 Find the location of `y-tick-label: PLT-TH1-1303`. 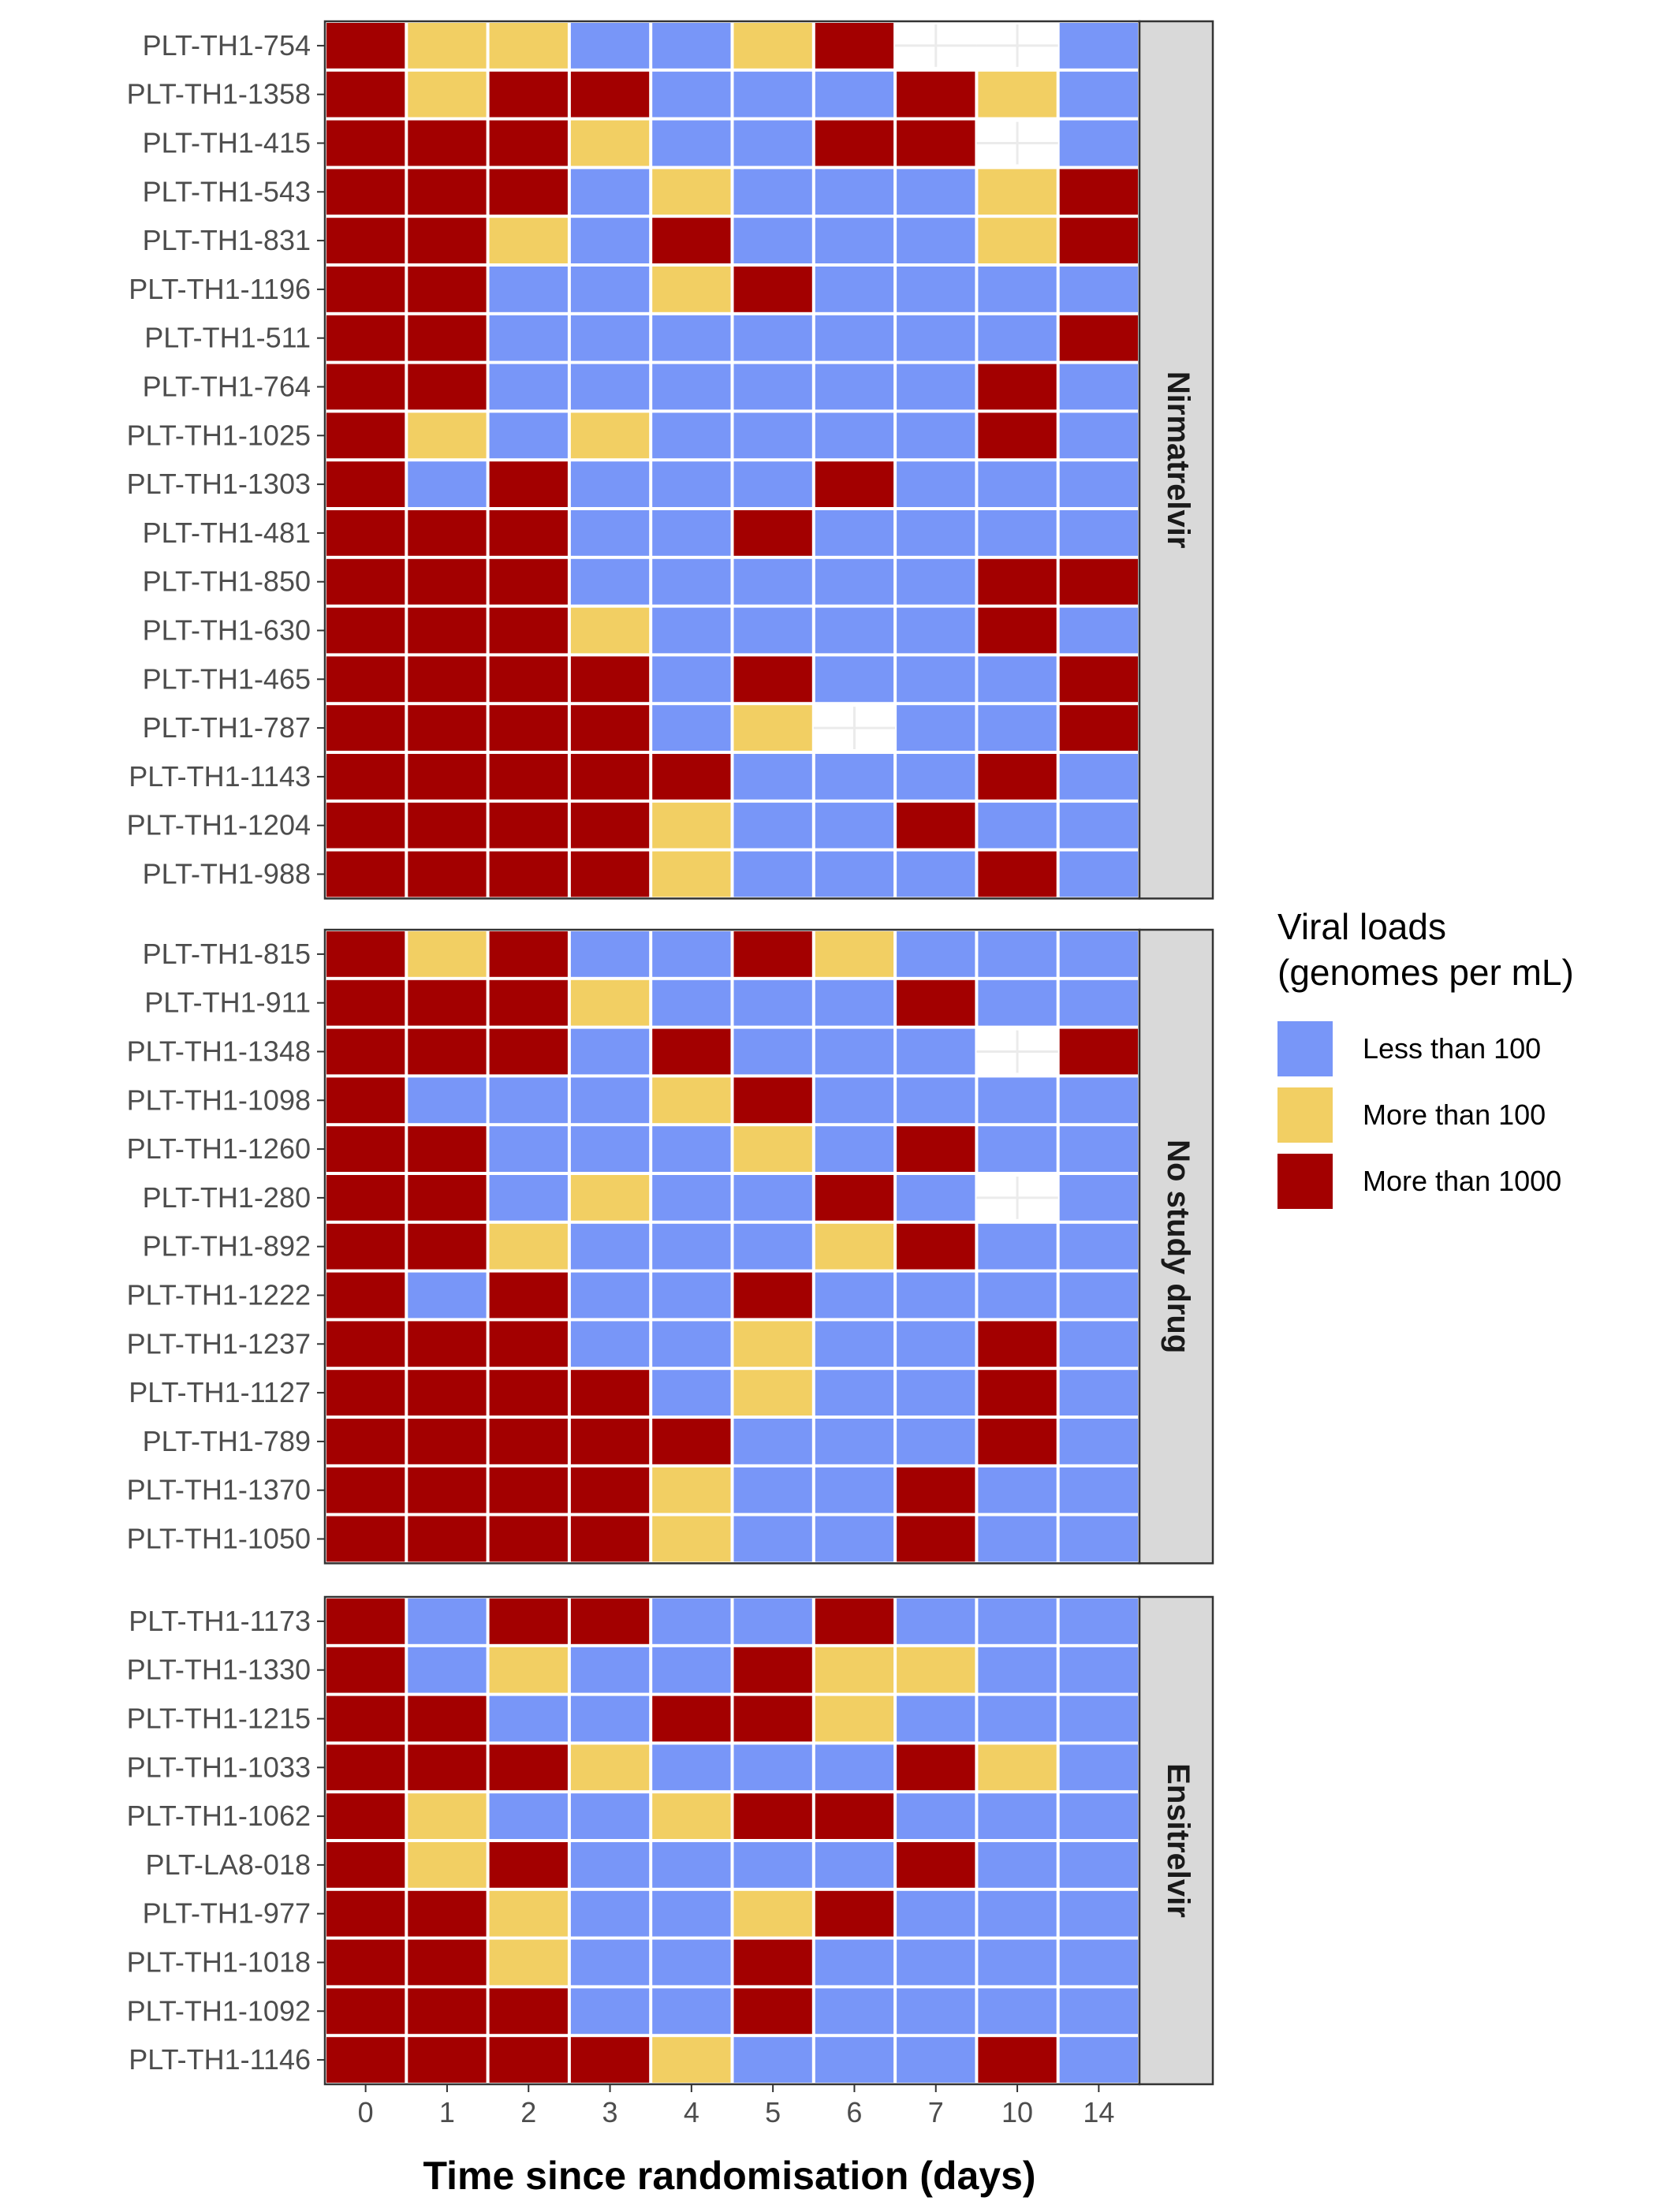

y-tick-label: PLT-TH1-1303 is located at coordinates (219, 484).